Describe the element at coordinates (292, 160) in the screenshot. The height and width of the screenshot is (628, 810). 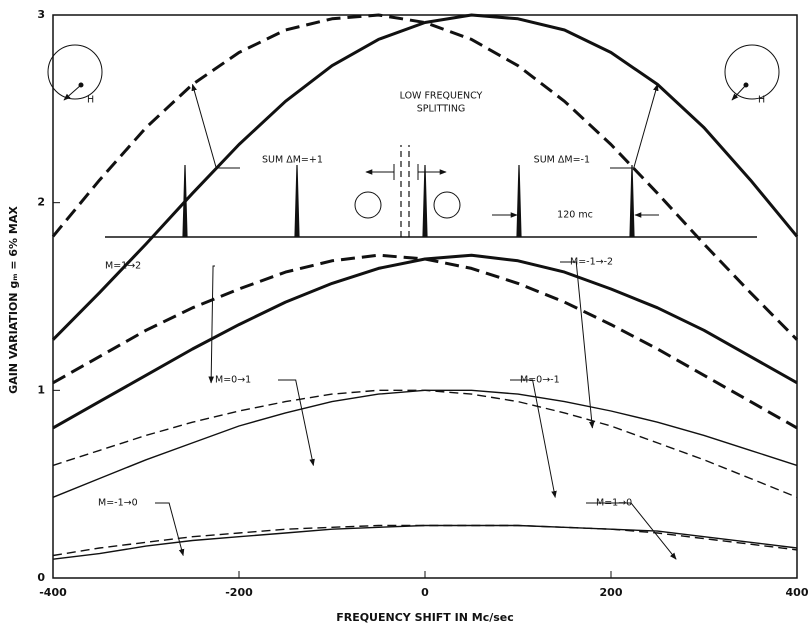
I see `series-annotation: SUM ΔM=+1` at that location.